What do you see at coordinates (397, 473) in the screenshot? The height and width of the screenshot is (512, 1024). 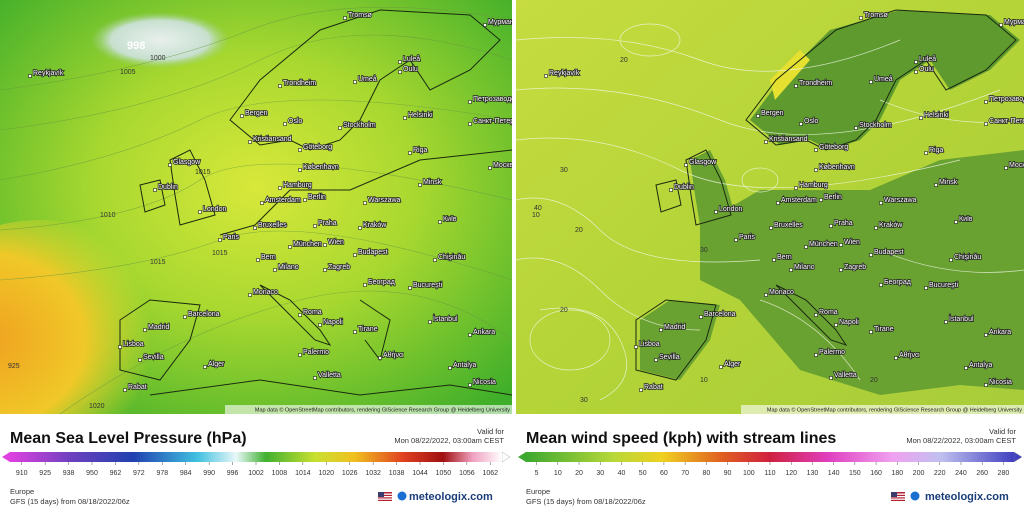 I see `scale-label: 1038` at bounding box center [397, 473].